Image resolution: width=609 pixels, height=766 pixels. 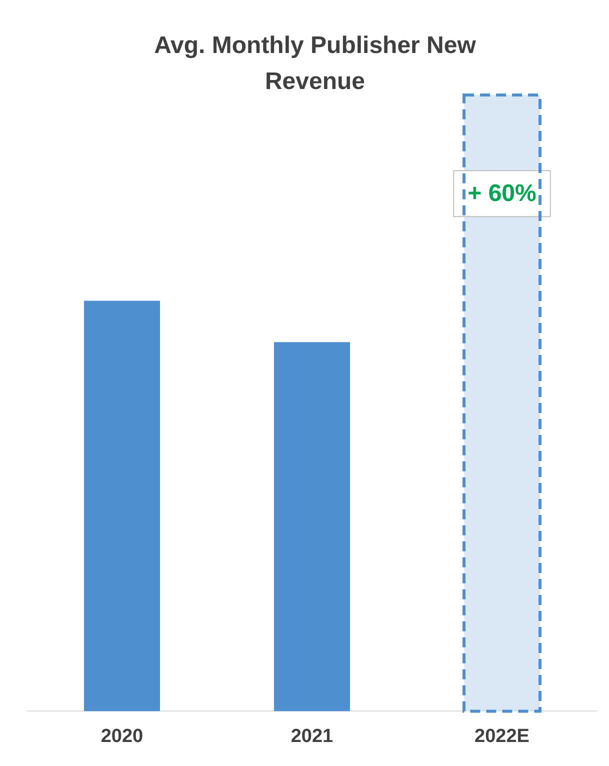 I want to click on annotation: + 60%, so click(x=502, y=194).